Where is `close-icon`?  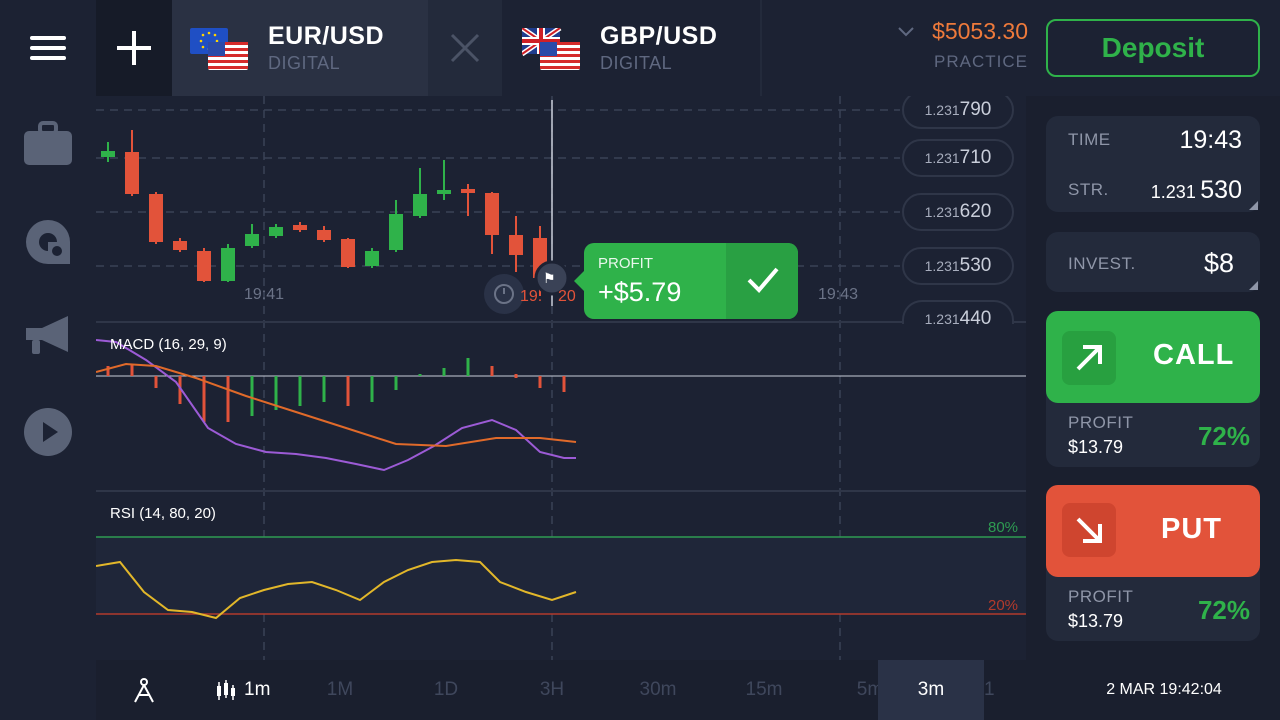 close-icon is located at coordinates (465, 48).